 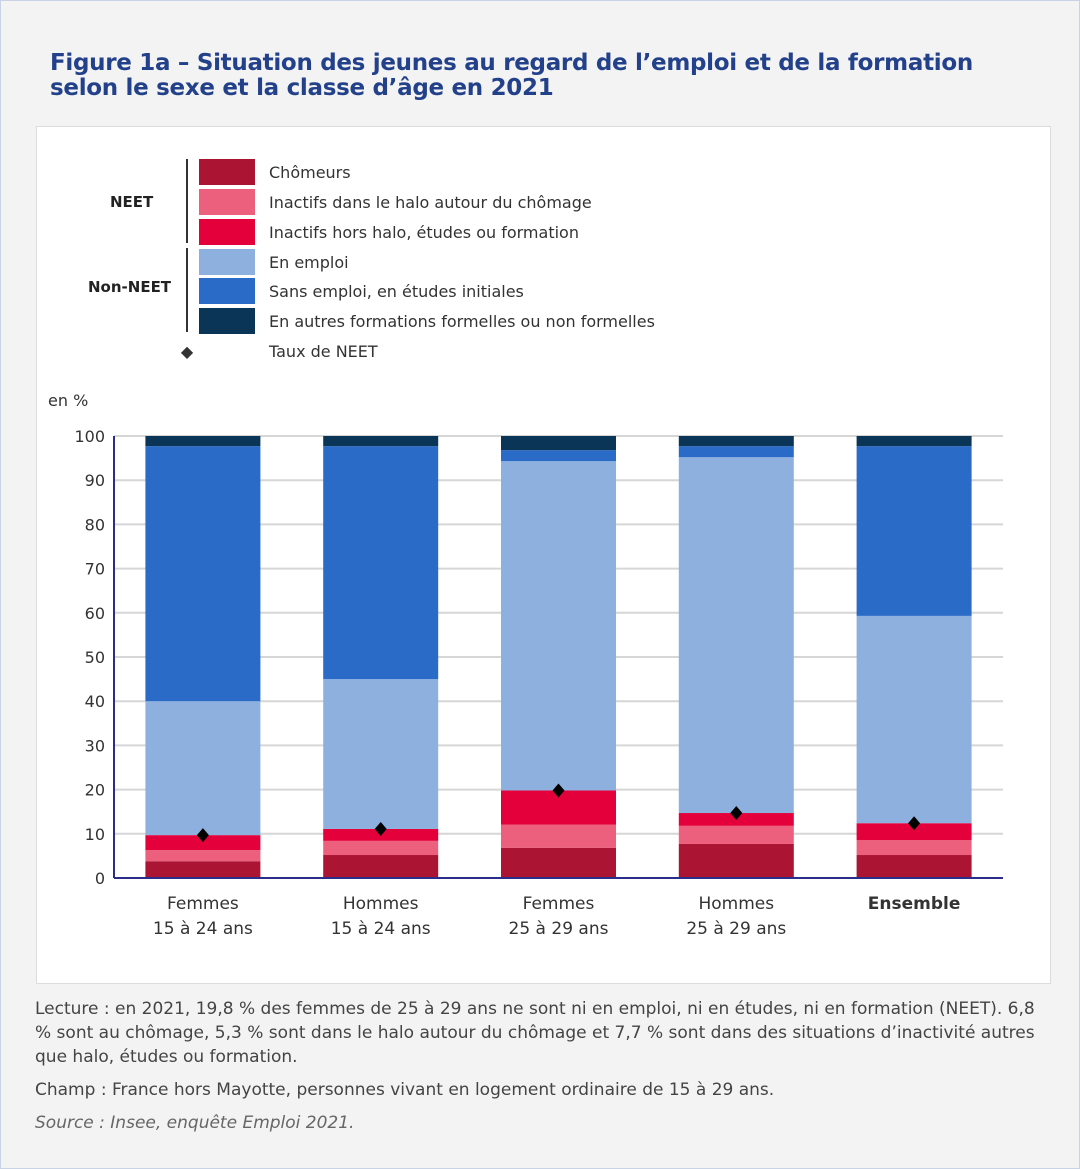 What do you see at coordinates (187, 201) in the screenshot?
I see `legend-bracket-neet` at bounding box center [187, 201].